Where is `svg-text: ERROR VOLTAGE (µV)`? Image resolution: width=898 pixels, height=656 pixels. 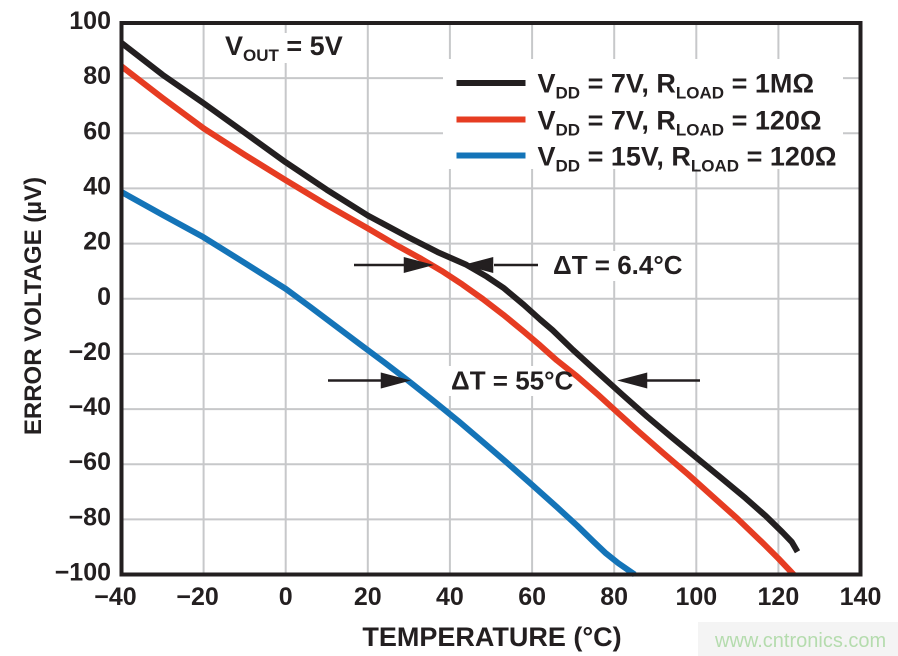 svg-text: ERROR VOLTAGE (µV) is located at coordinates (33, 306).